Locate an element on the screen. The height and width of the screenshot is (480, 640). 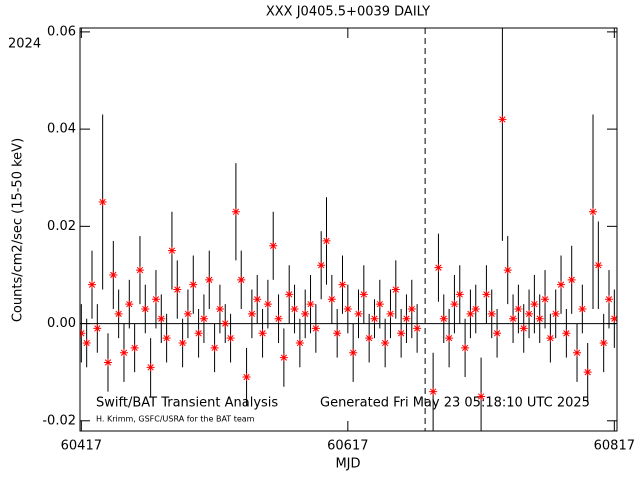
x-axis-label: MJD is located at coordinates (347, 464).